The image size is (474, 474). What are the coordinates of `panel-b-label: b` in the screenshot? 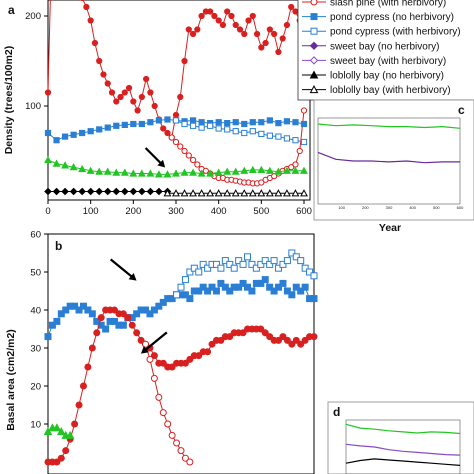 It's located at (58, 246).